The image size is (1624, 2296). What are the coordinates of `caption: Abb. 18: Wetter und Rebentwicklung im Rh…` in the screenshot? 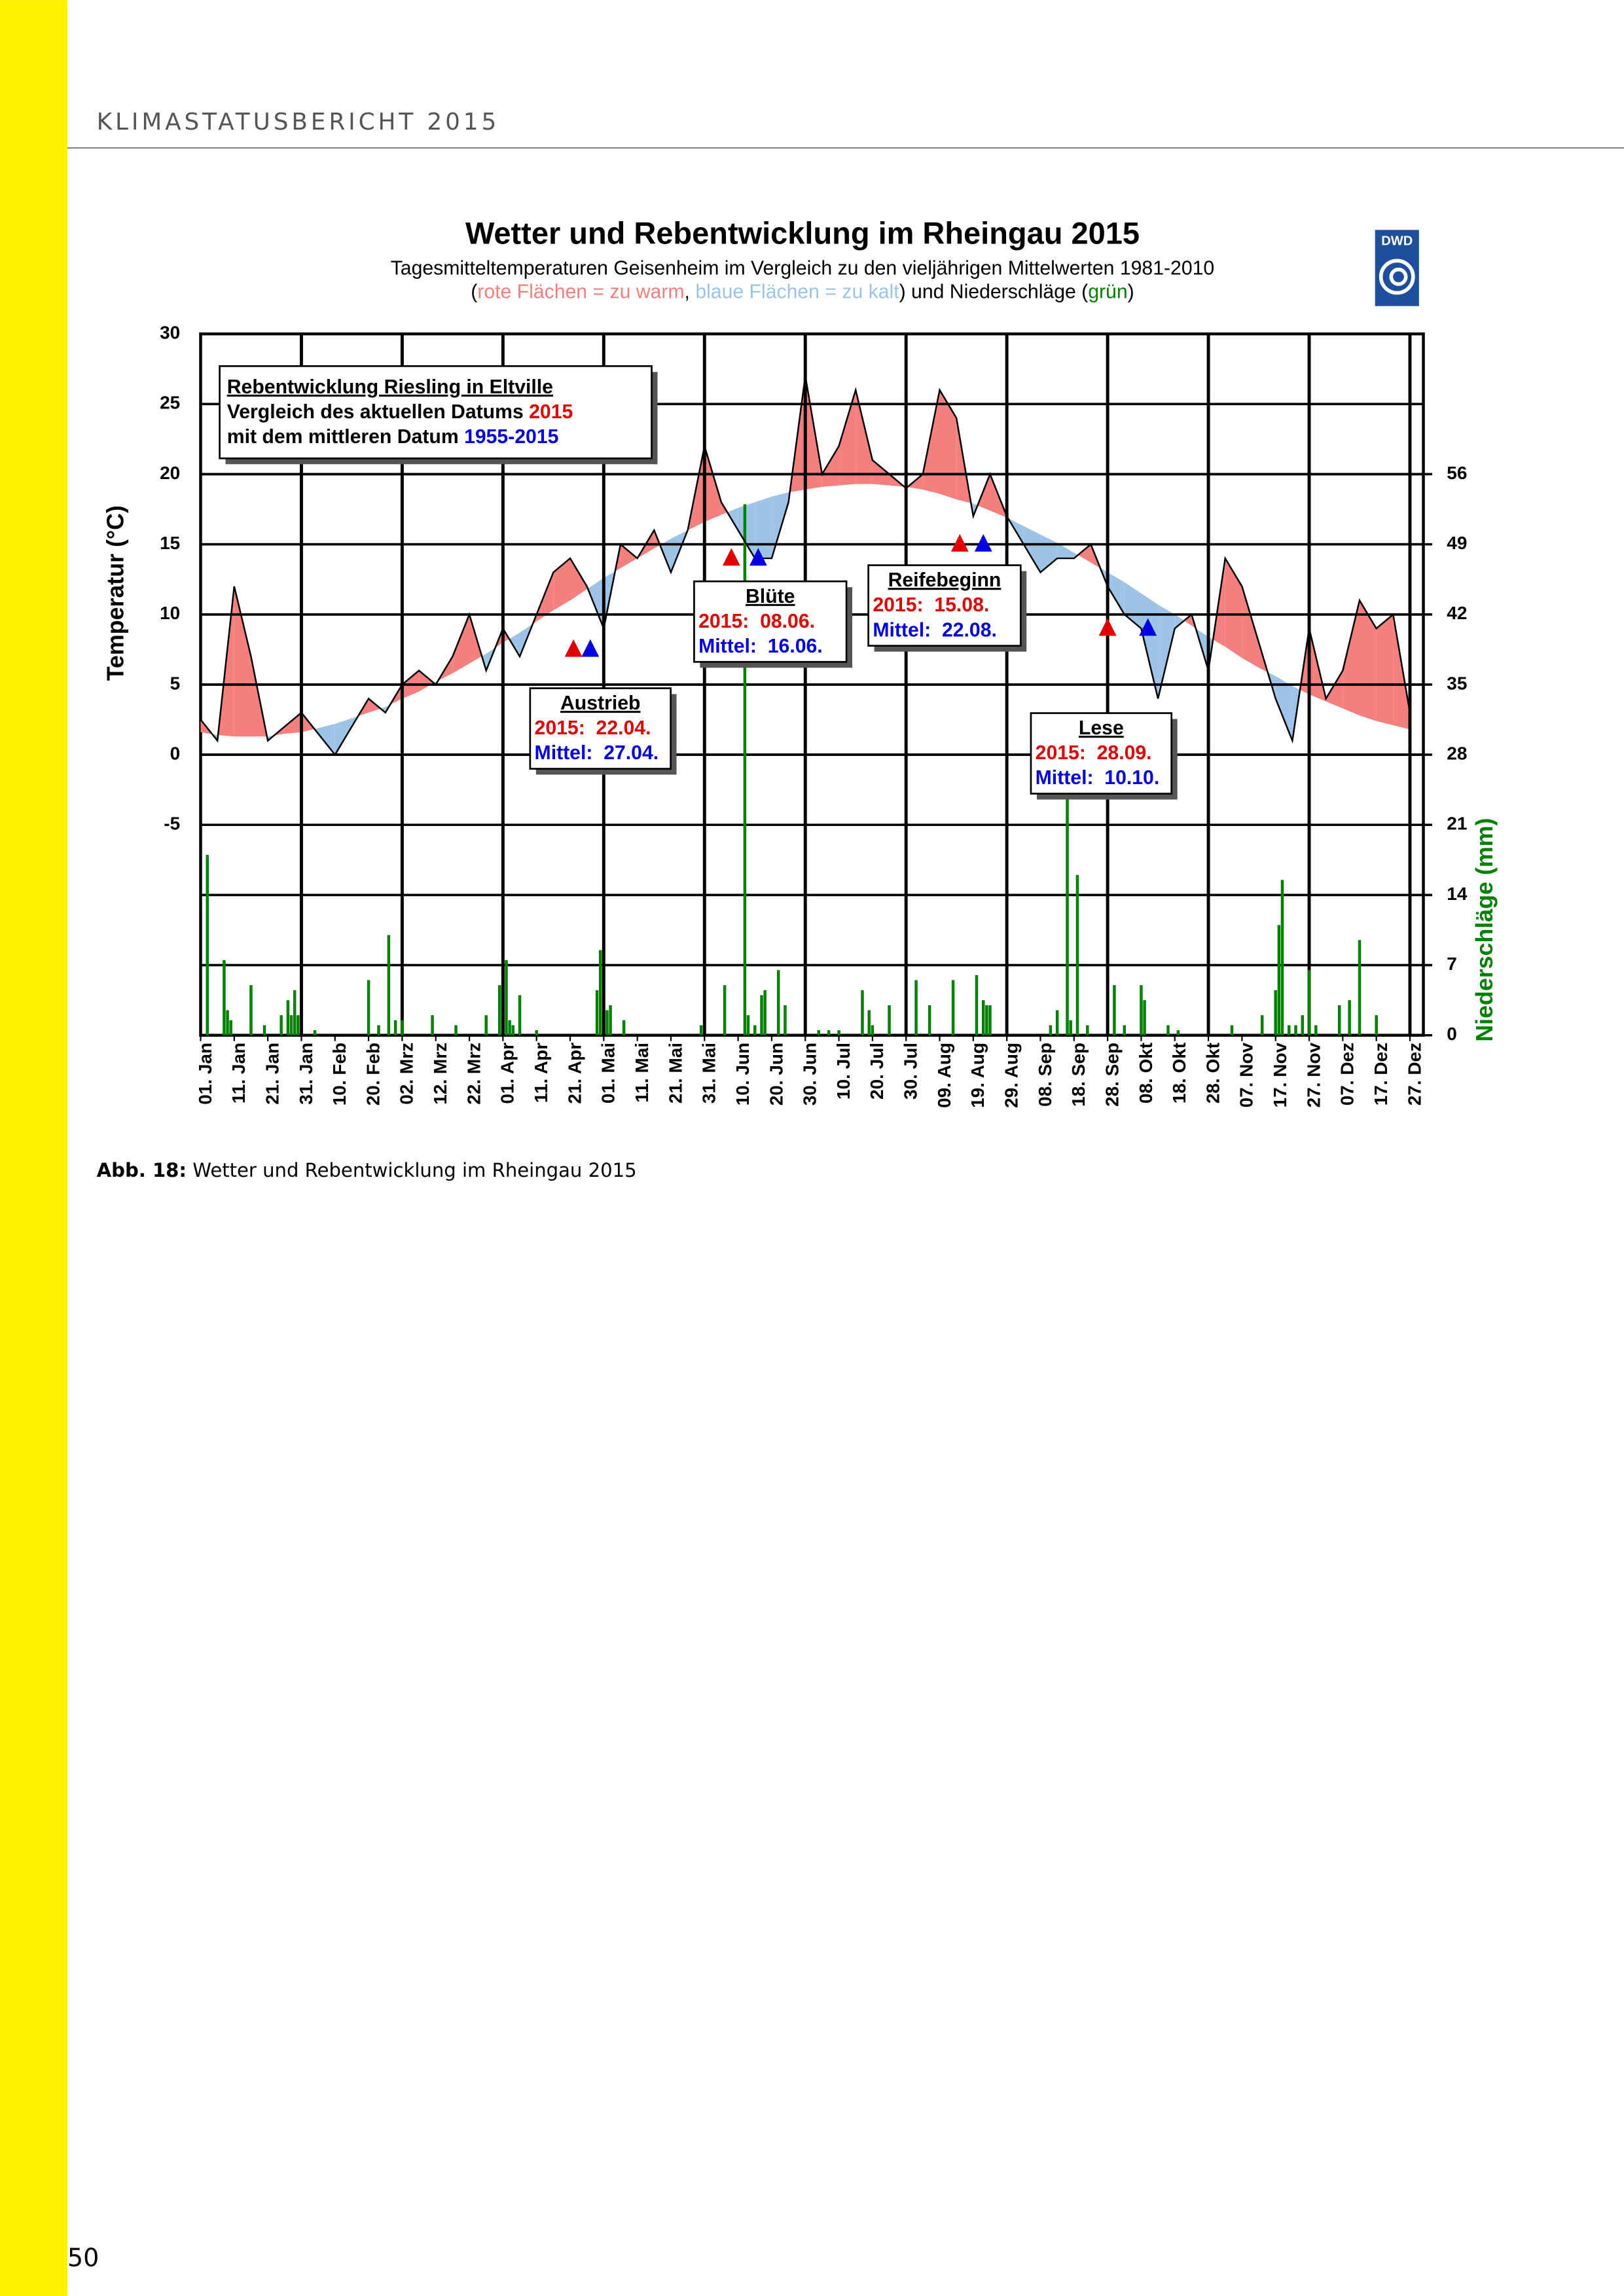 It's located at (367, 1170).